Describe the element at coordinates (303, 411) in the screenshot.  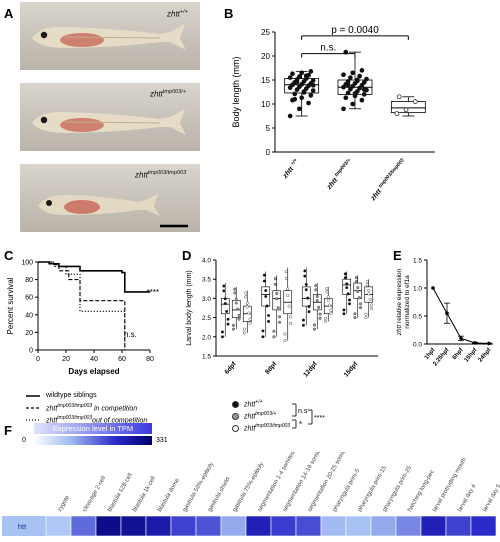
I see `stat-ns: n.s` at that location.